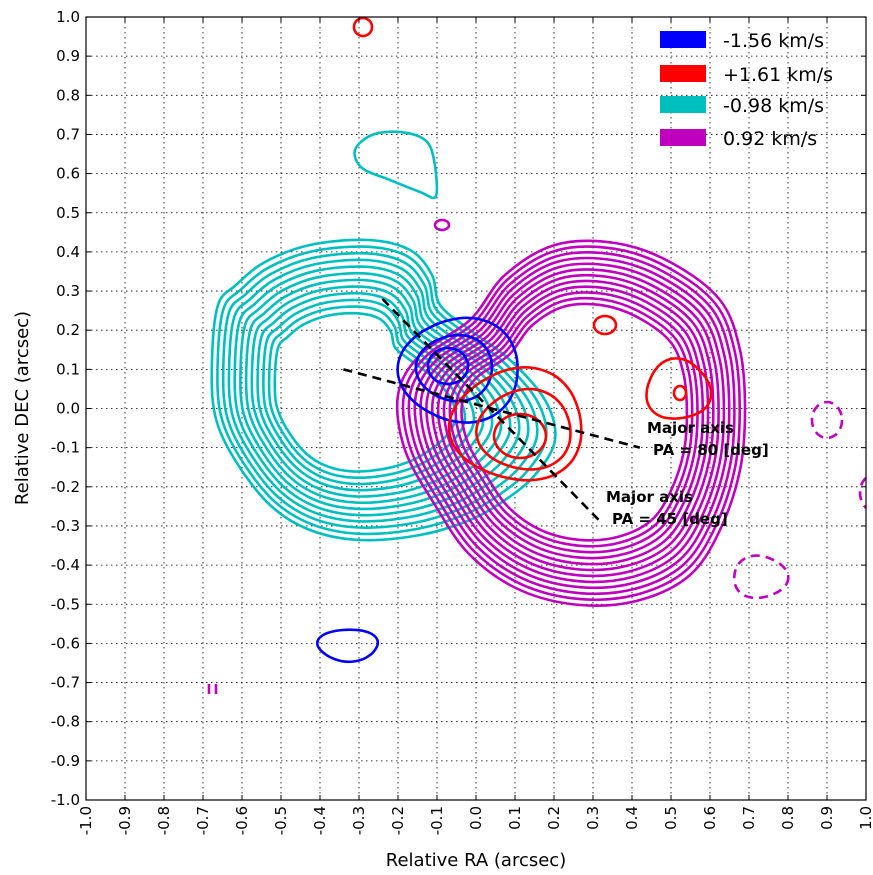 Image resolution: width=873 pixels, height=875 pixels. I want to click on x-tick-label: 0.4, so click(632, 818).